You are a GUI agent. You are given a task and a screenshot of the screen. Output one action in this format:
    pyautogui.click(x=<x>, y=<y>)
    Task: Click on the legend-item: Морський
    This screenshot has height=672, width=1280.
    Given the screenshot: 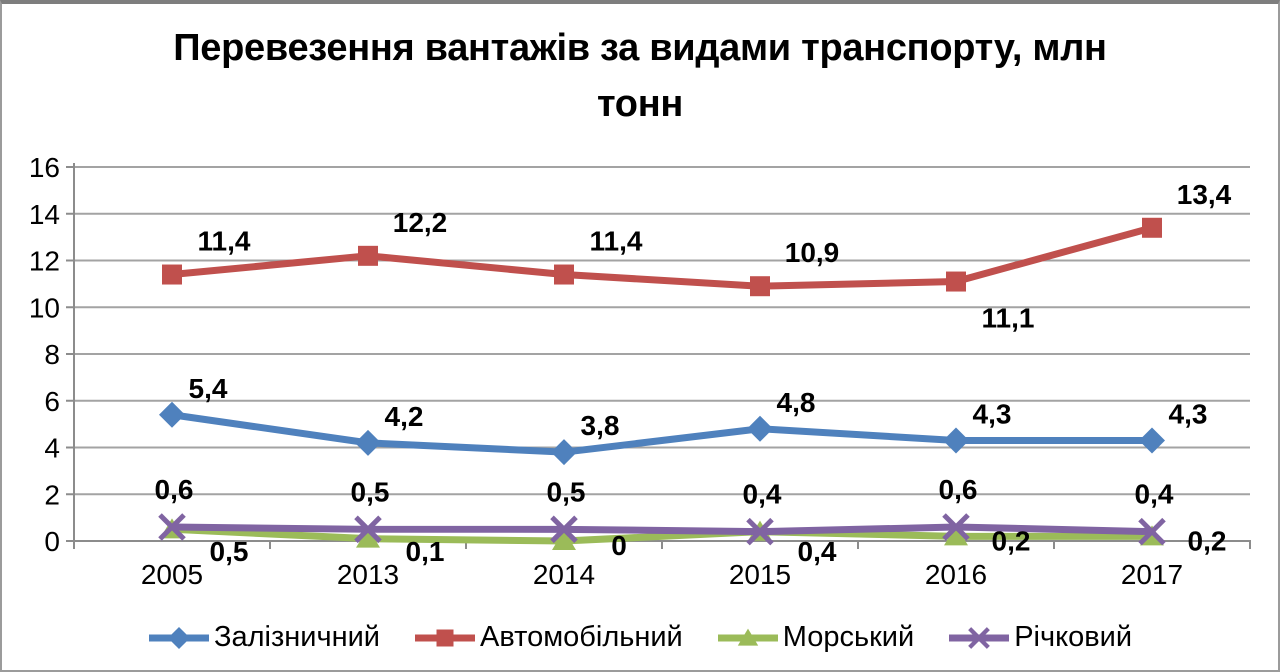 What is the action you would take?
    pyautogui.click(x=815, y=637)
    